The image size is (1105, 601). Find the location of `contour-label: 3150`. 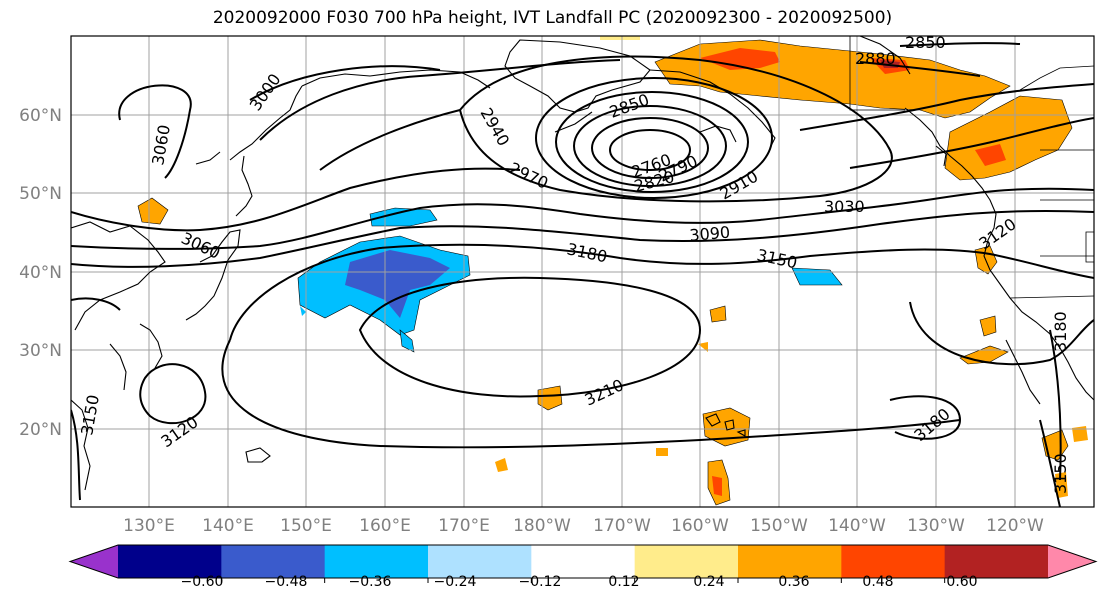

contour-label: 3150 is located at coordinates (1060, 473).